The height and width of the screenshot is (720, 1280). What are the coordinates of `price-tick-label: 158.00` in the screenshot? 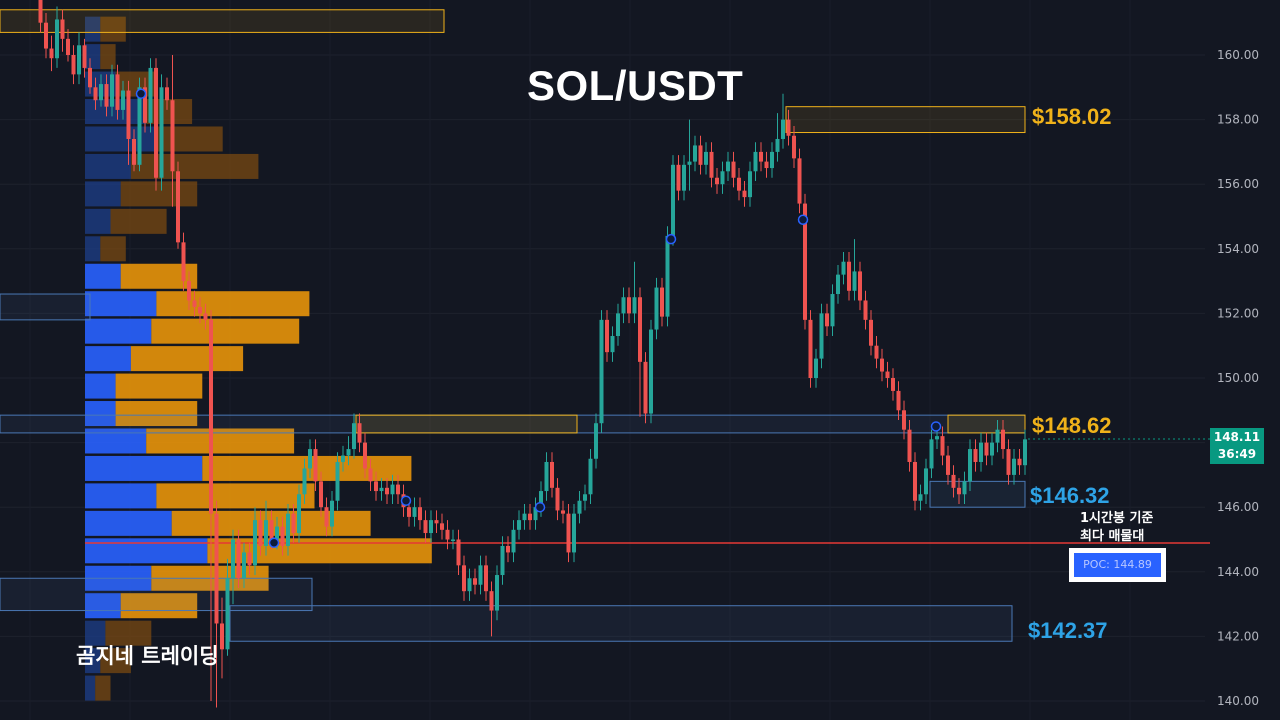 It's located at (1238, 120).